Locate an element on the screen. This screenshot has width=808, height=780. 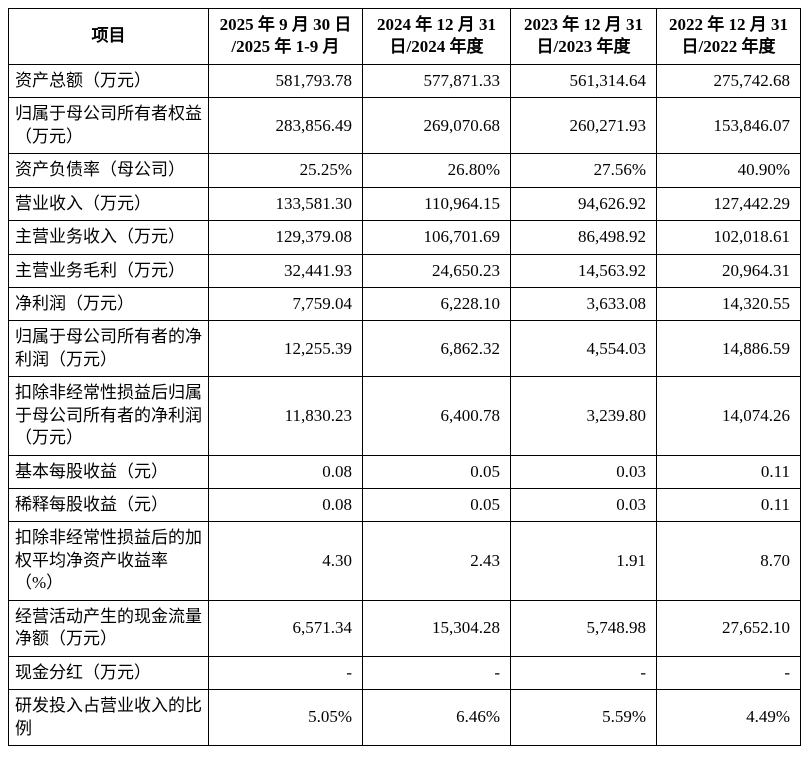
cell-value: 26.80% is located at coordinates (436, 170).